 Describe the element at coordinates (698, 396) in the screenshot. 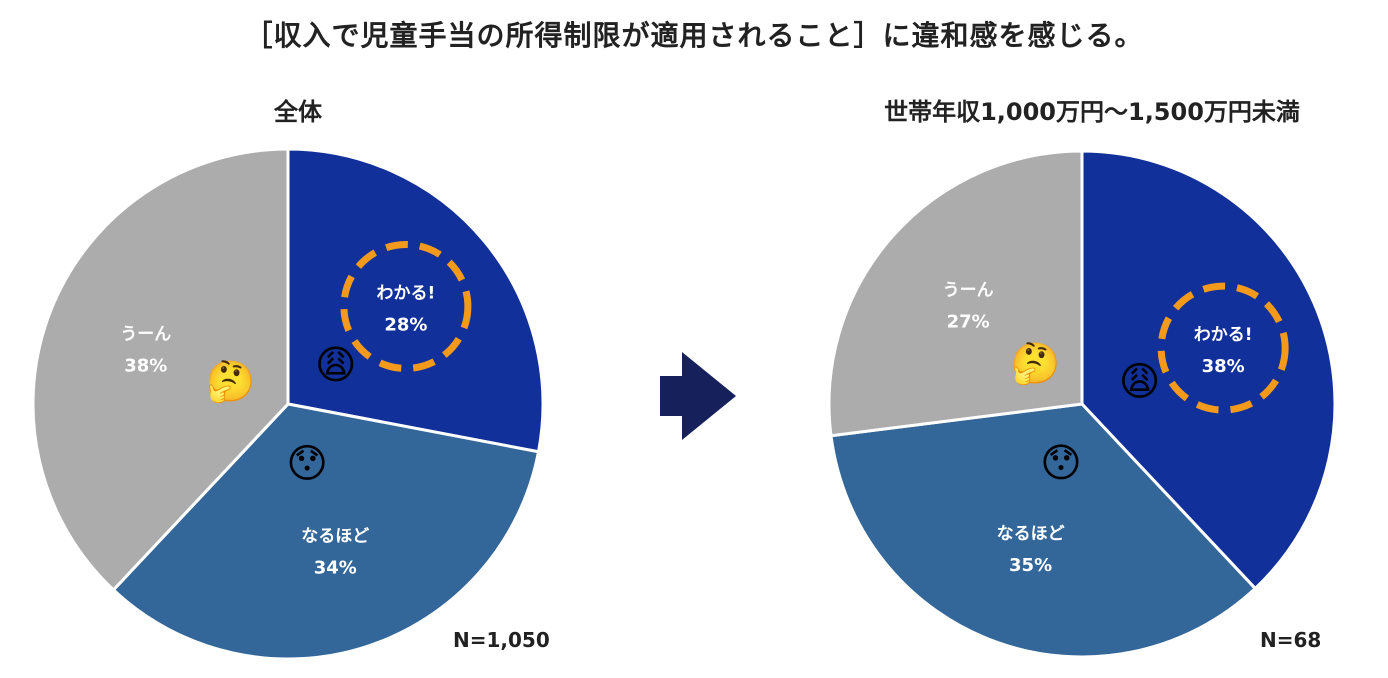

I see `right-arrow-icon` at that location.